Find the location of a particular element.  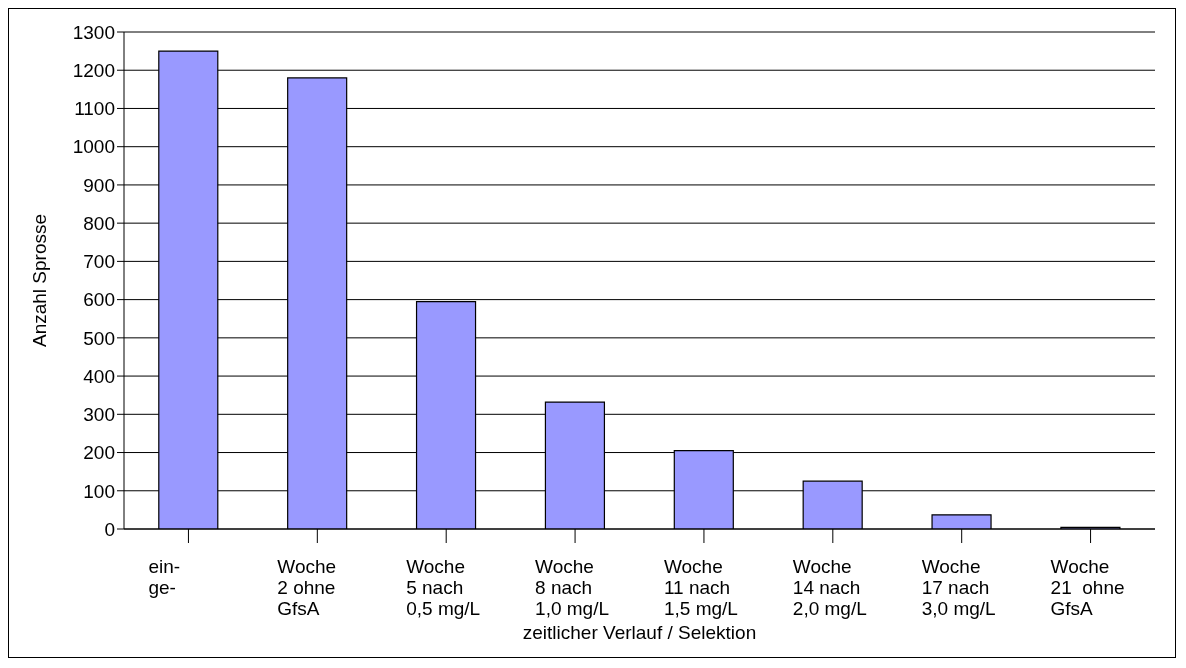

y-axis-title: Anzahl Sprosse is located at coordinates (39, 280).